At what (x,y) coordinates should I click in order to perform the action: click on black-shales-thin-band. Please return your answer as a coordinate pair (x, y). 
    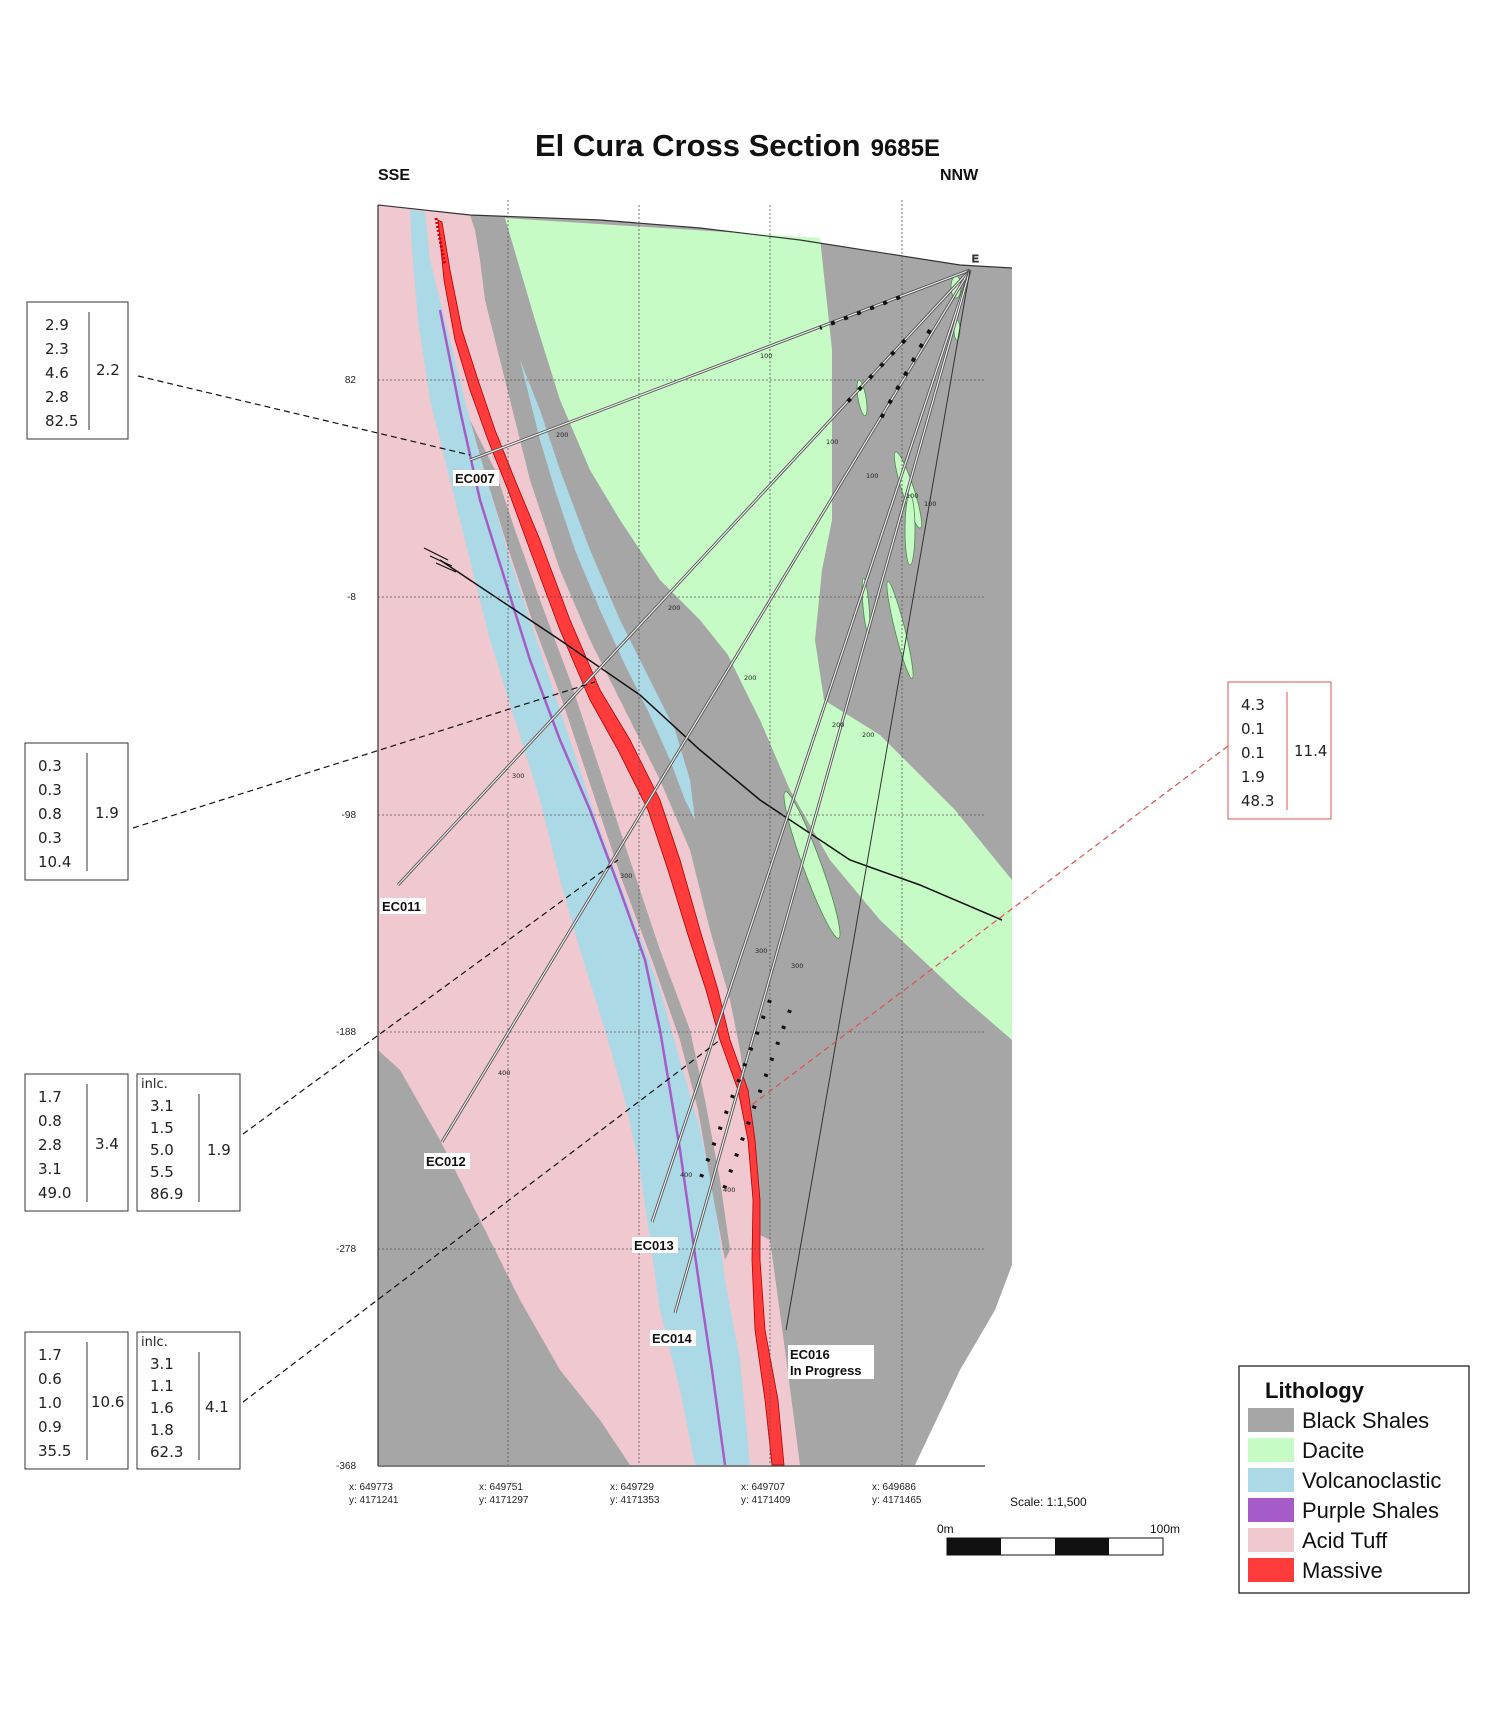
    Looking at the image, I should click on (600, 840).